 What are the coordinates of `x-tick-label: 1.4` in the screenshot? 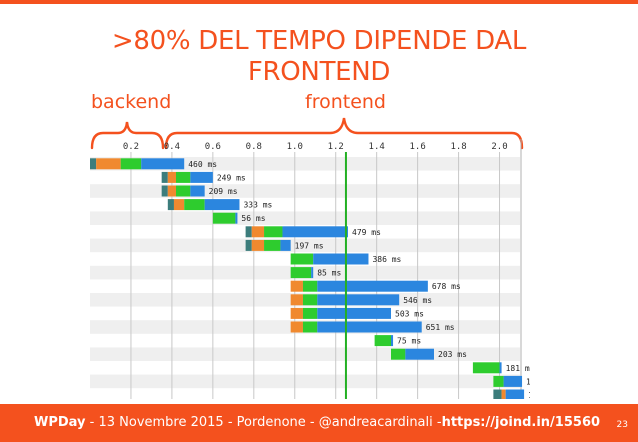 It's located at (377, 147).